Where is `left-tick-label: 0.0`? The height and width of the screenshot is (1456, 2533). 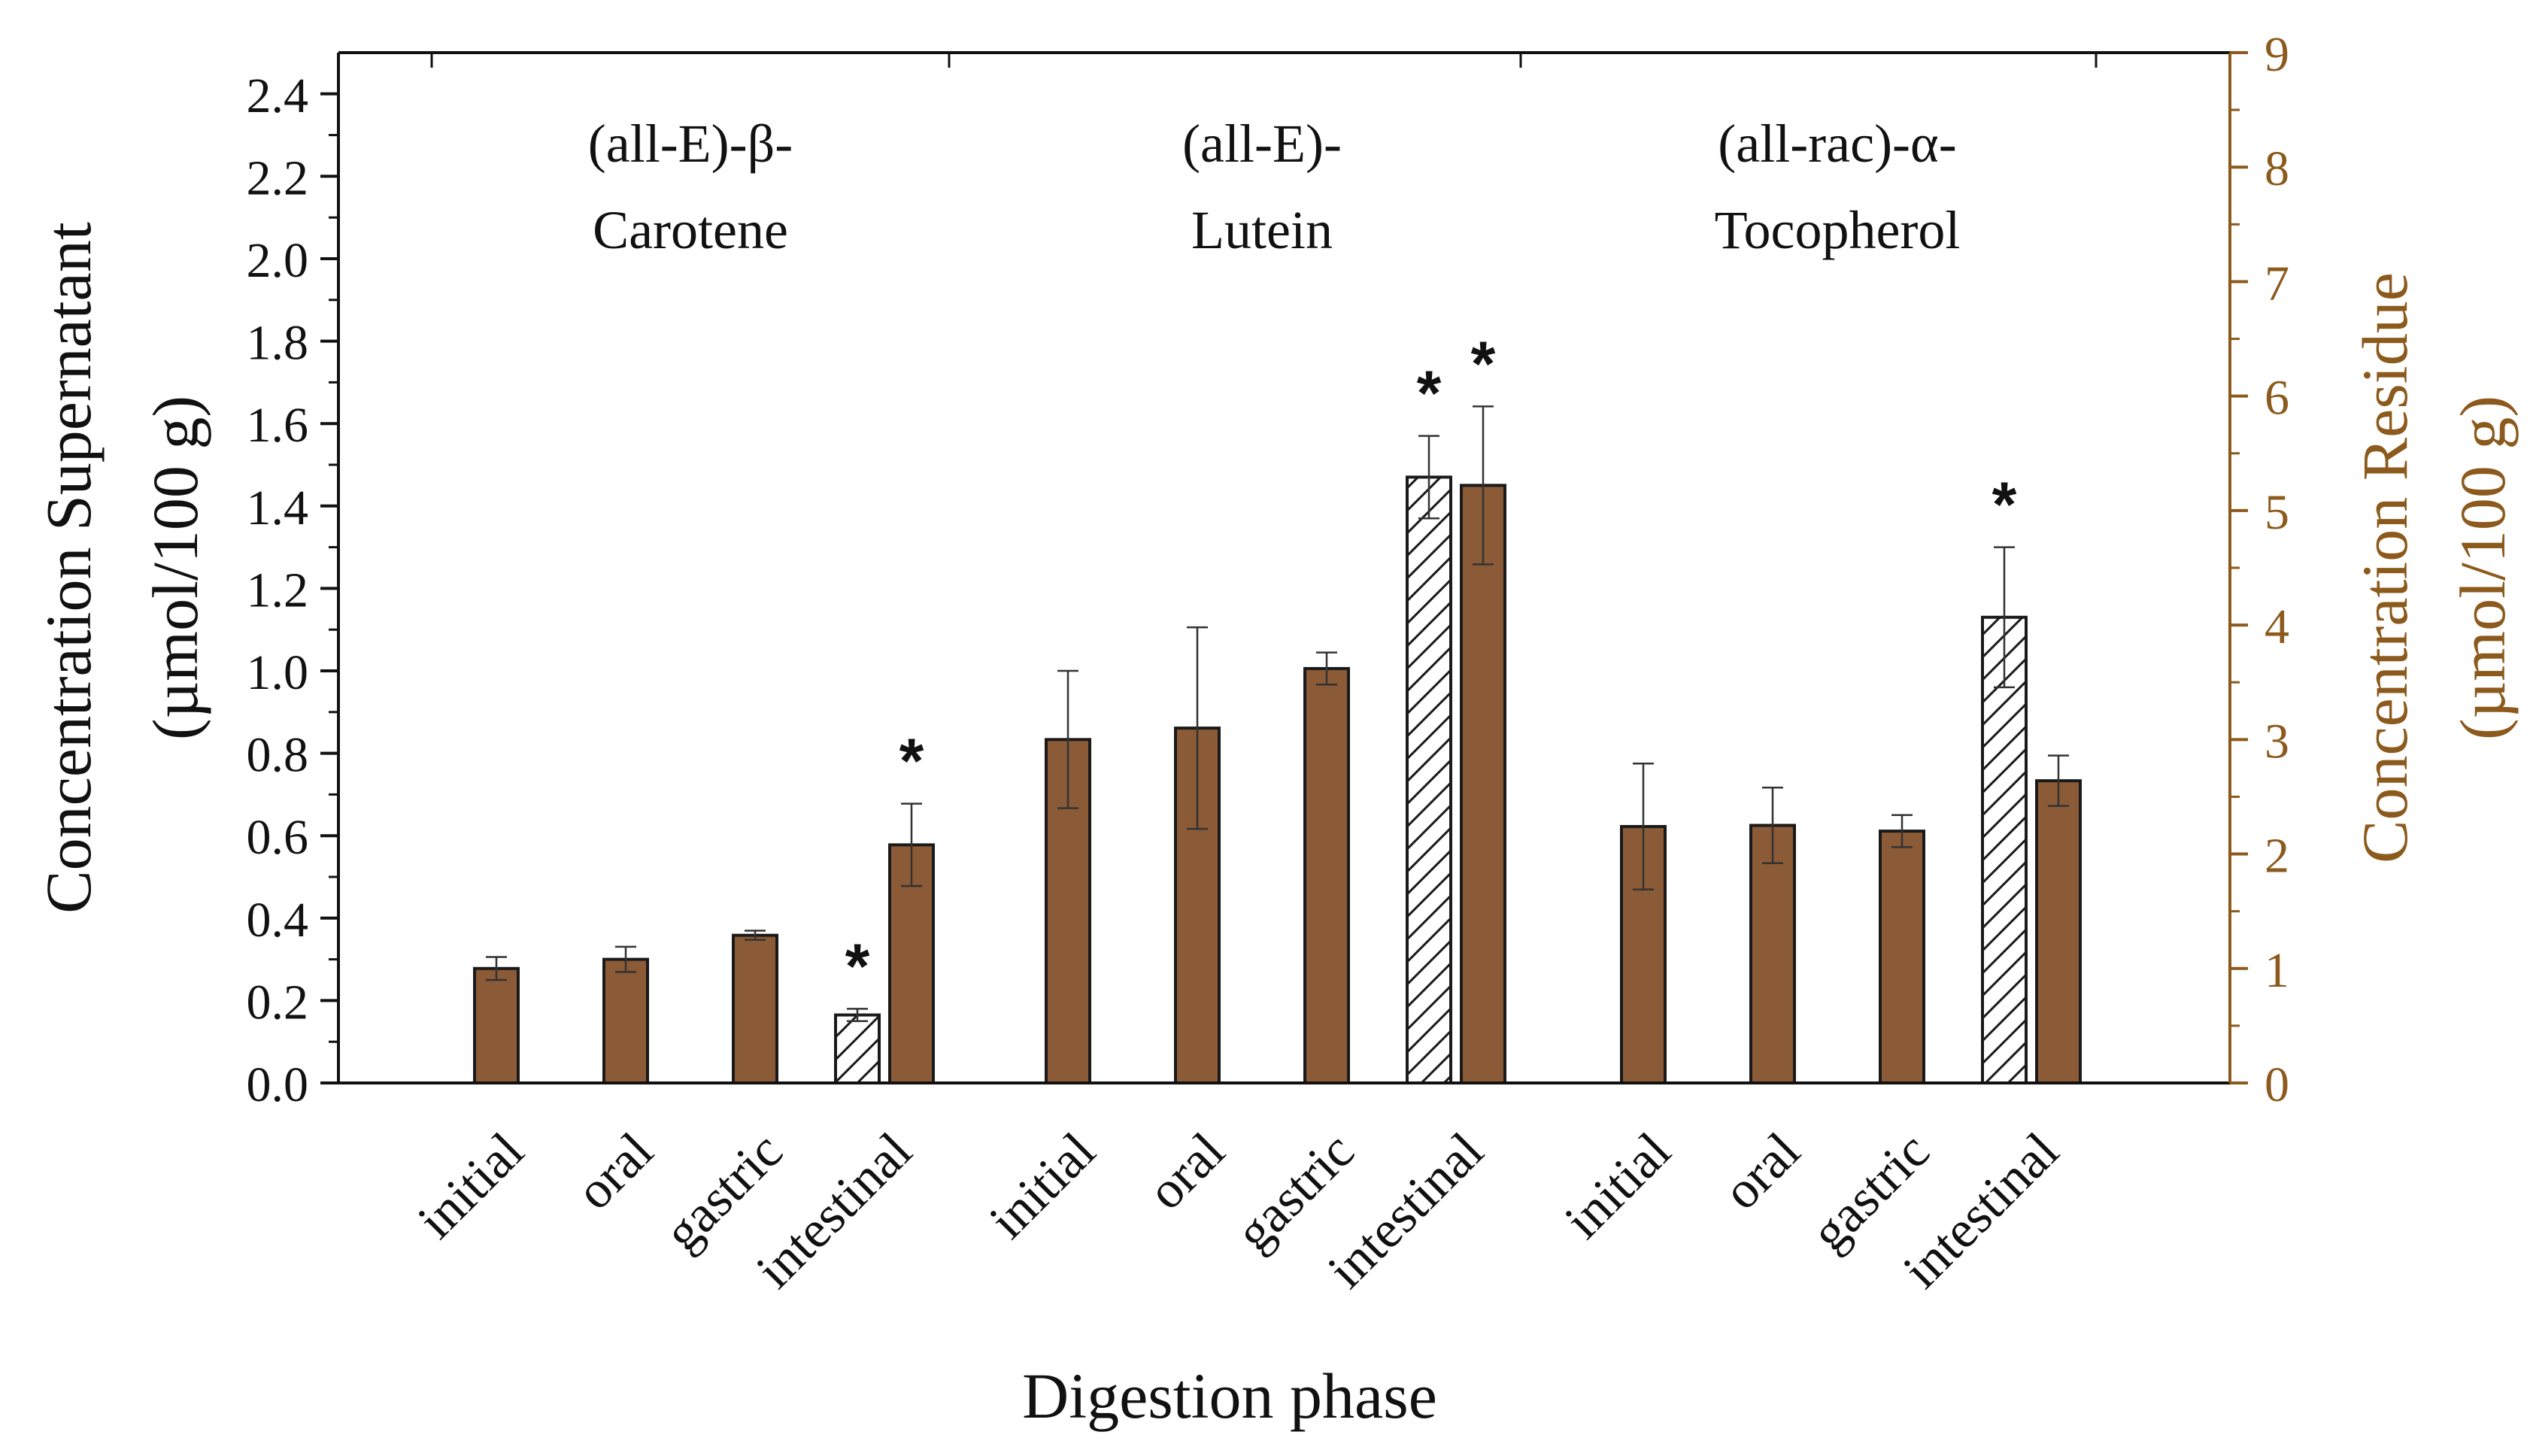
left-tick-label: 0.0 is located at coordinates (278, 1084).